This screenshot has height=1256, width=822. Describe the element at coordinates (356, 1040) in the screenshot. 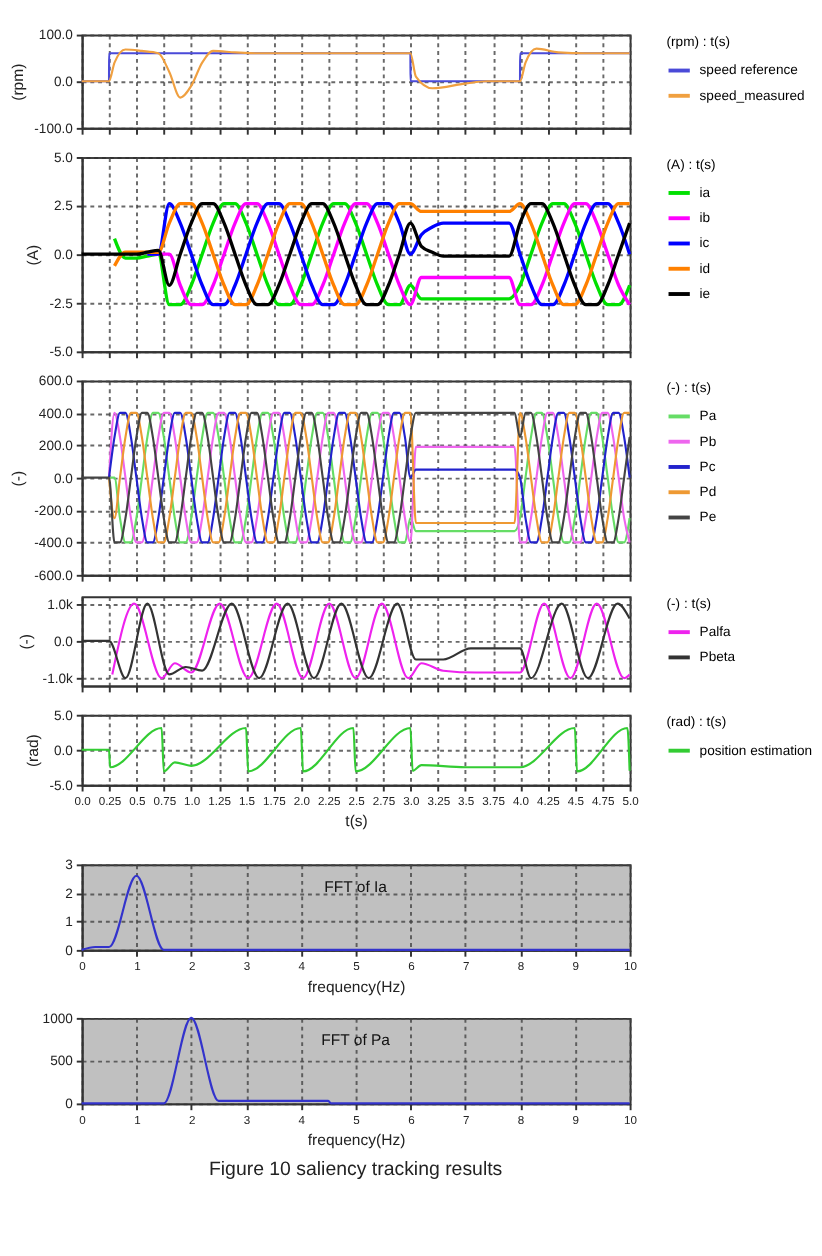

I see `text: FFT of Pa` at that location.